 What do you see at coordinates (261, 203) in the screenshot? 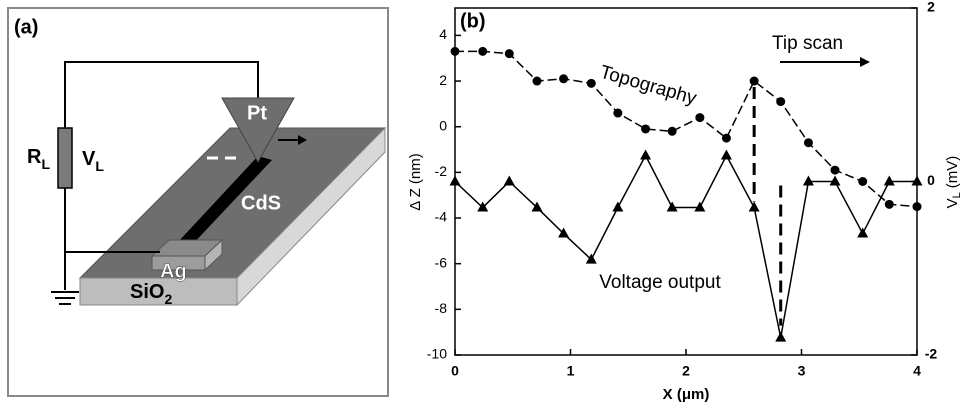
I see `nanowire-label: CdS` at bounding box center [261, 203].